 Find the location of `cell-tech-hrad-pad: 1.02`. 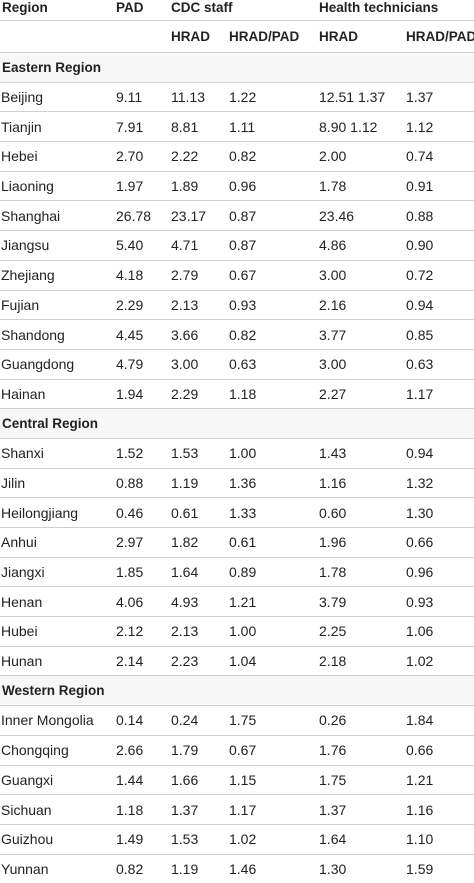

cell-tech-hrad-pad: 1.02 is located at coordinates (439, 661).